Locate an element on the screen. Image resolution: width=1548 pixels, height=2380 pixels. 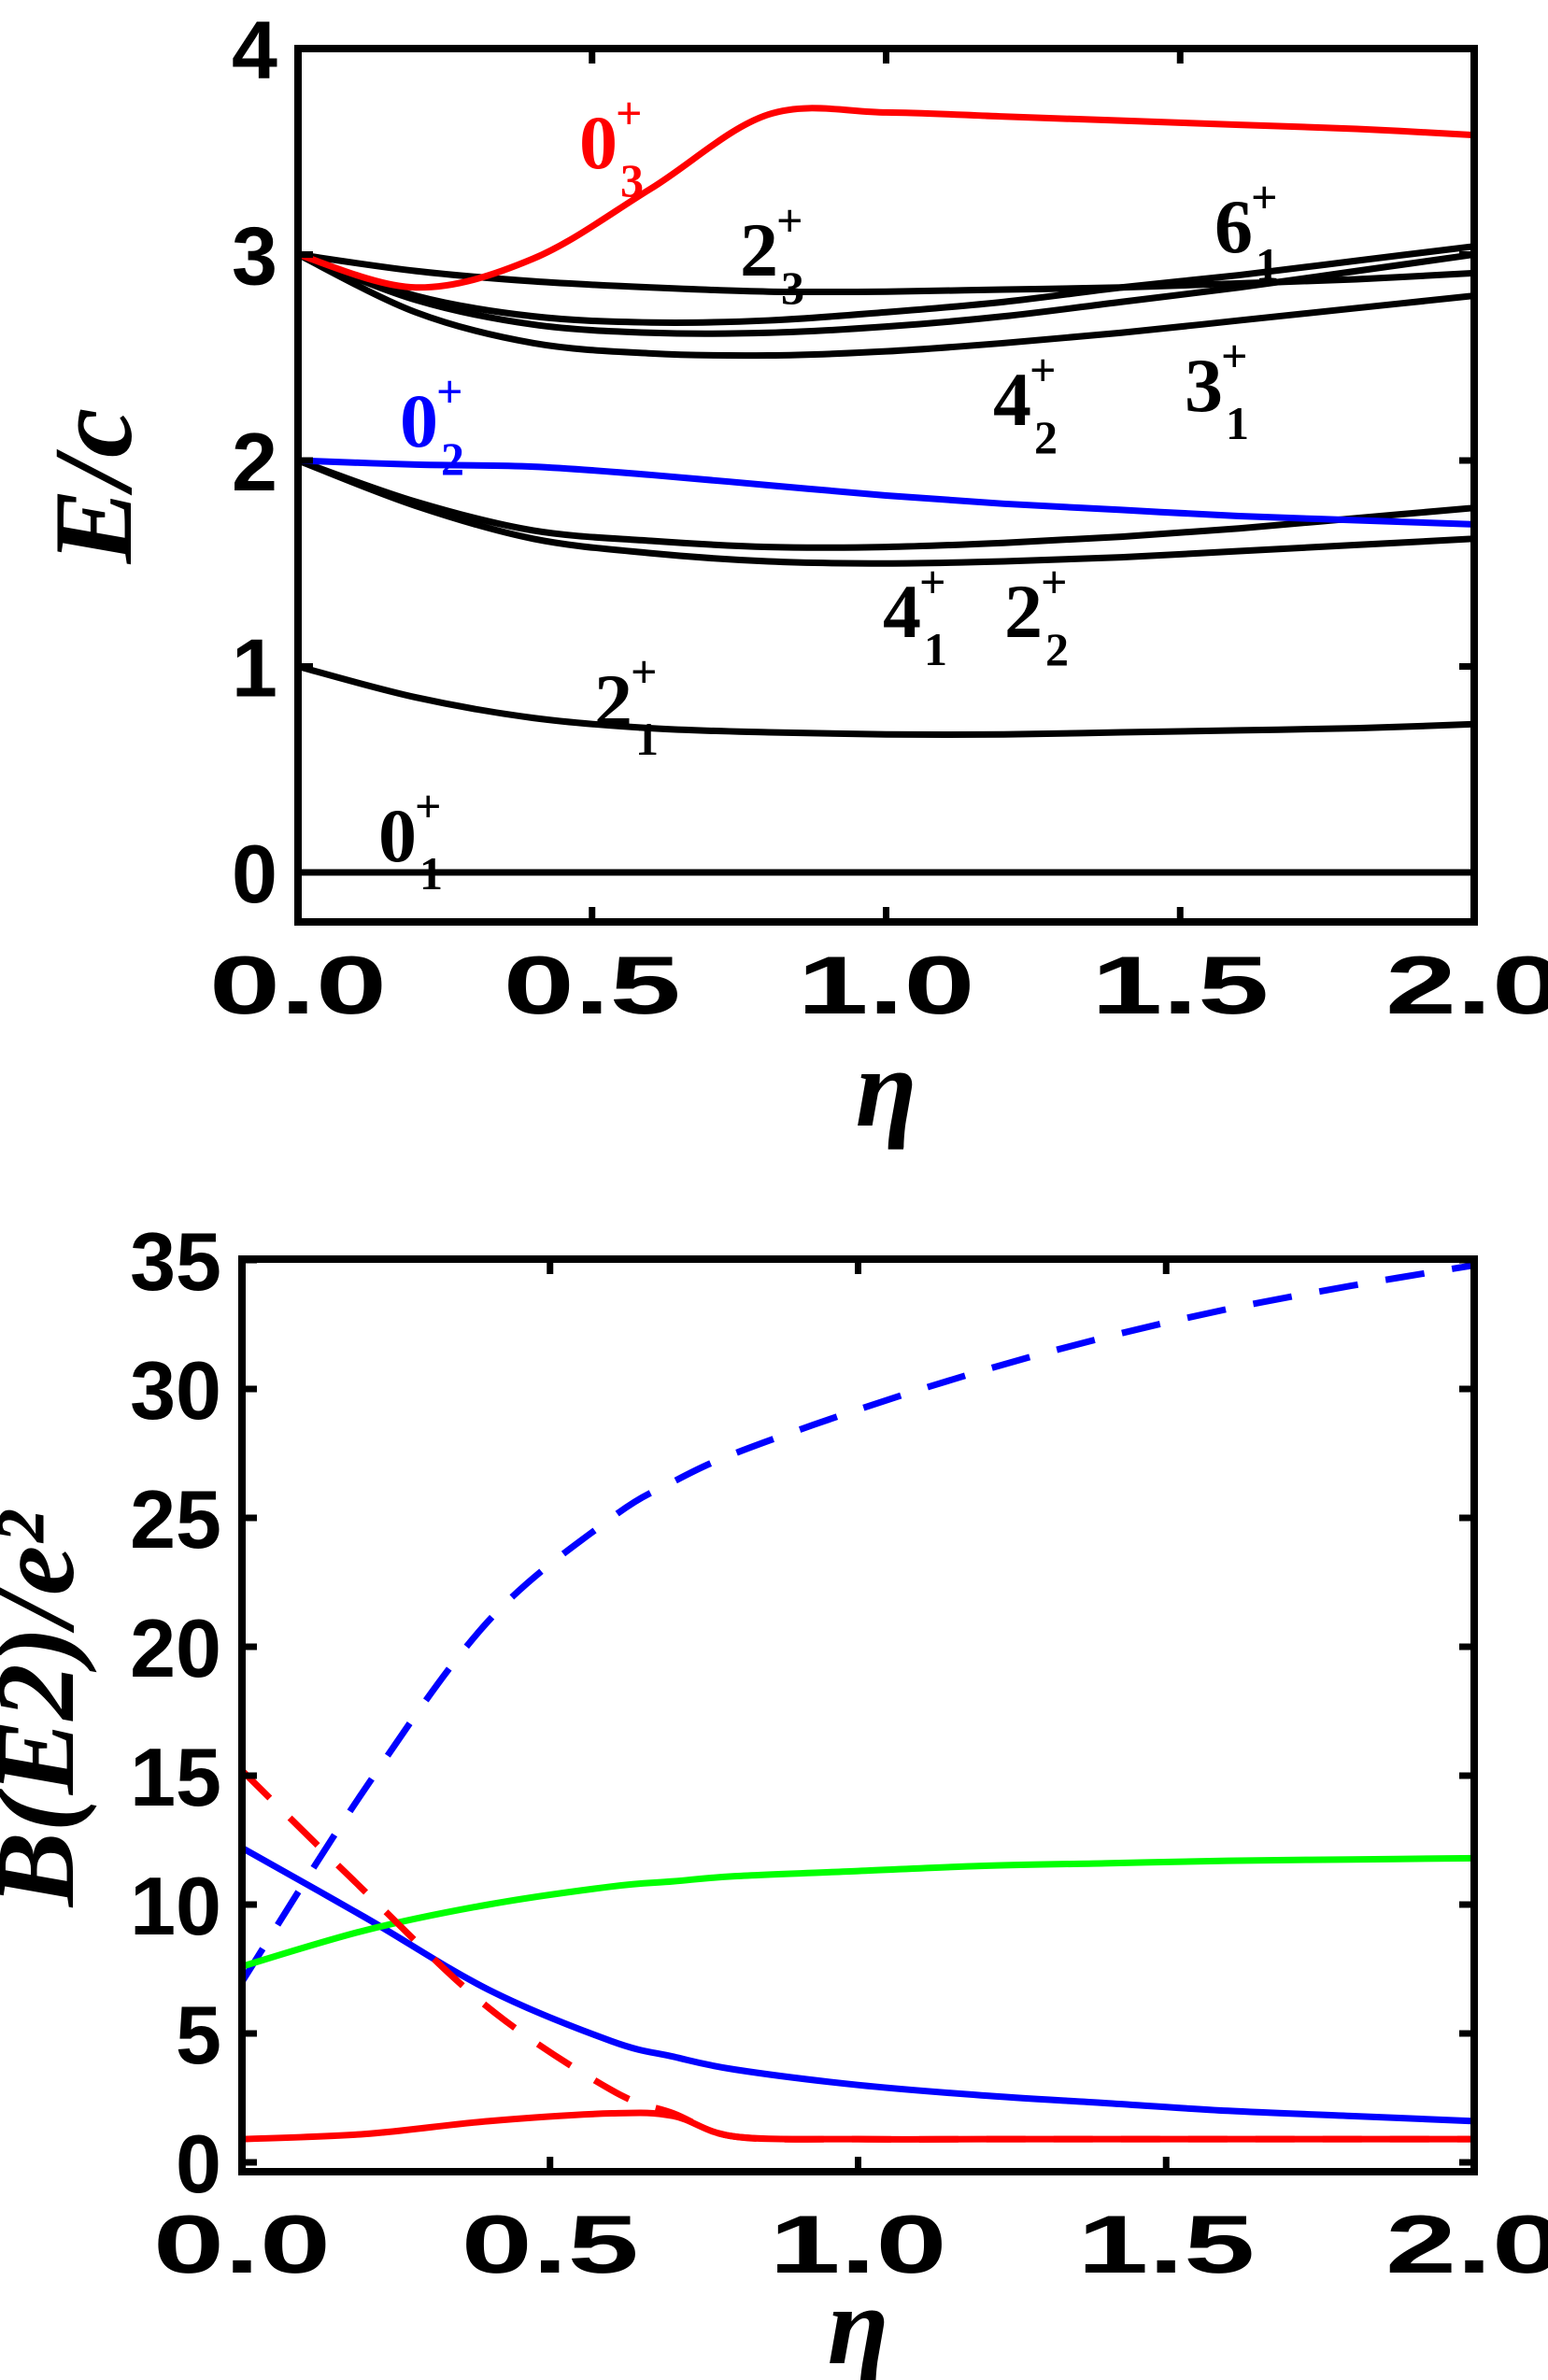
y-tick-label: 2 is located at coordinates (254, 462).